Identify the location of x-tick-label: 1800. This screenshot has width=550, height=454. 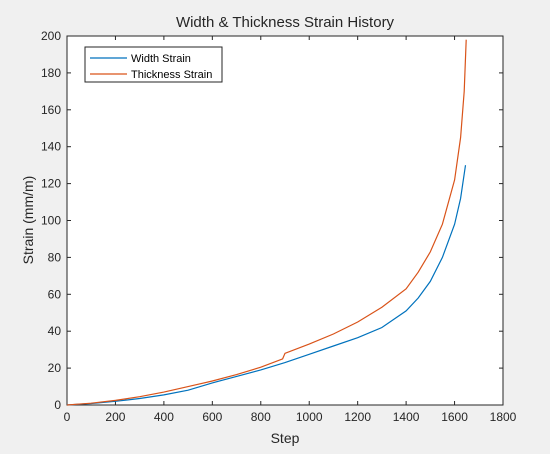
(503, 417).